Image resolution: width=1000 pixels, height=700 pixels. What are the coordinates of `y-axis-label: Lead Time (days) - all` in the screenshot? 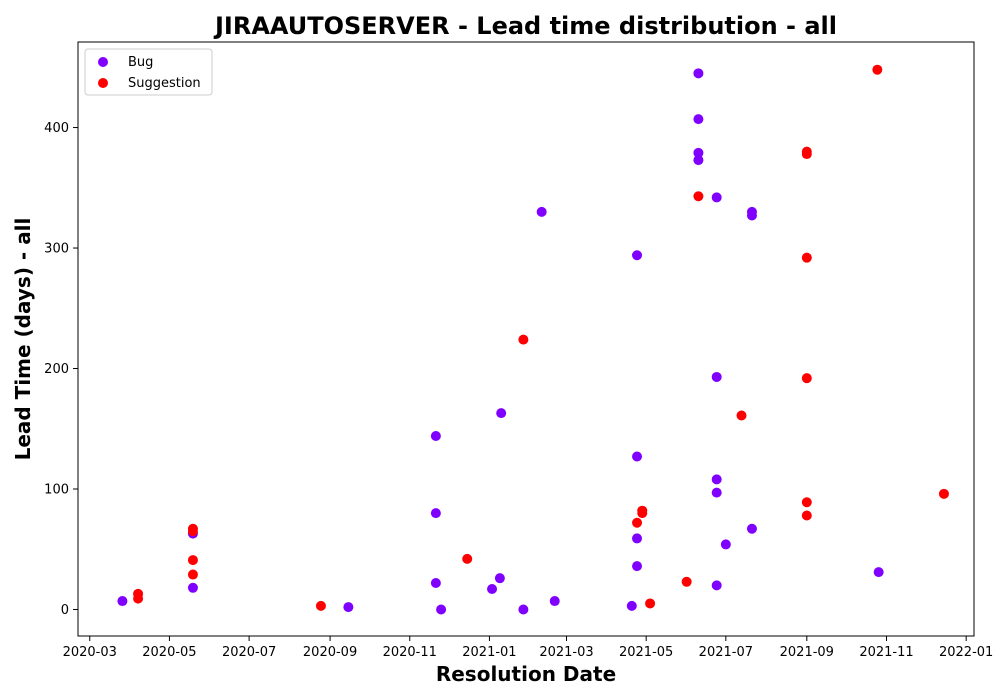 It's located at (23, 339).